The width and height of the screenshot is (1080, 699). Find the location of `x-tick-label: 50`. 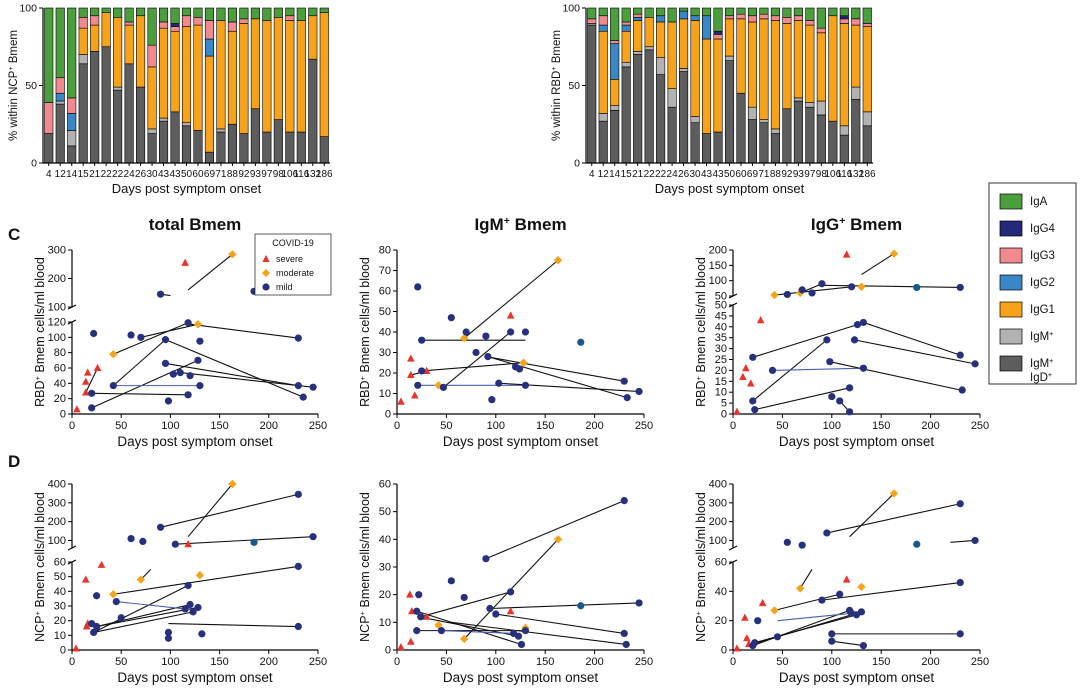

x-tick-label: 50 is located at coordinates (730, 174).